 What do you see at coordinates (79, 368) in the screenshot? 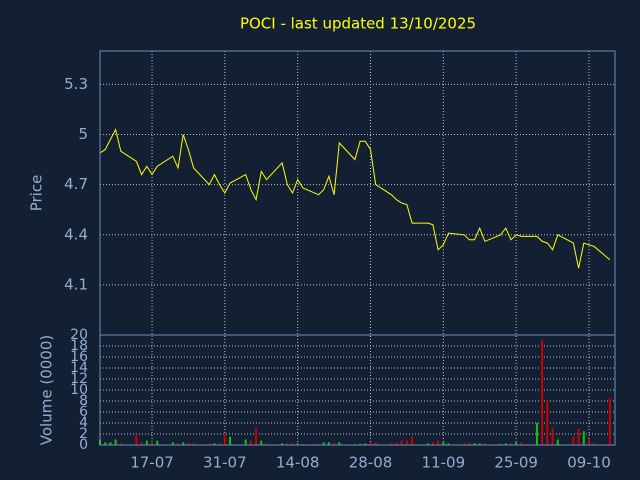
I see `y-tick-label: 14` at bounding box center [79, 368].